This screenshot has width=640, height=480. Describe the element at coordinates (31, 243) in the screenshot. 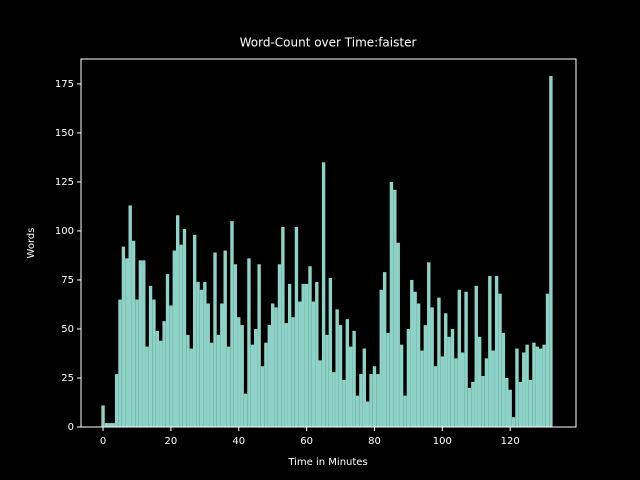

I see `y-axis-label: Words` at that location.